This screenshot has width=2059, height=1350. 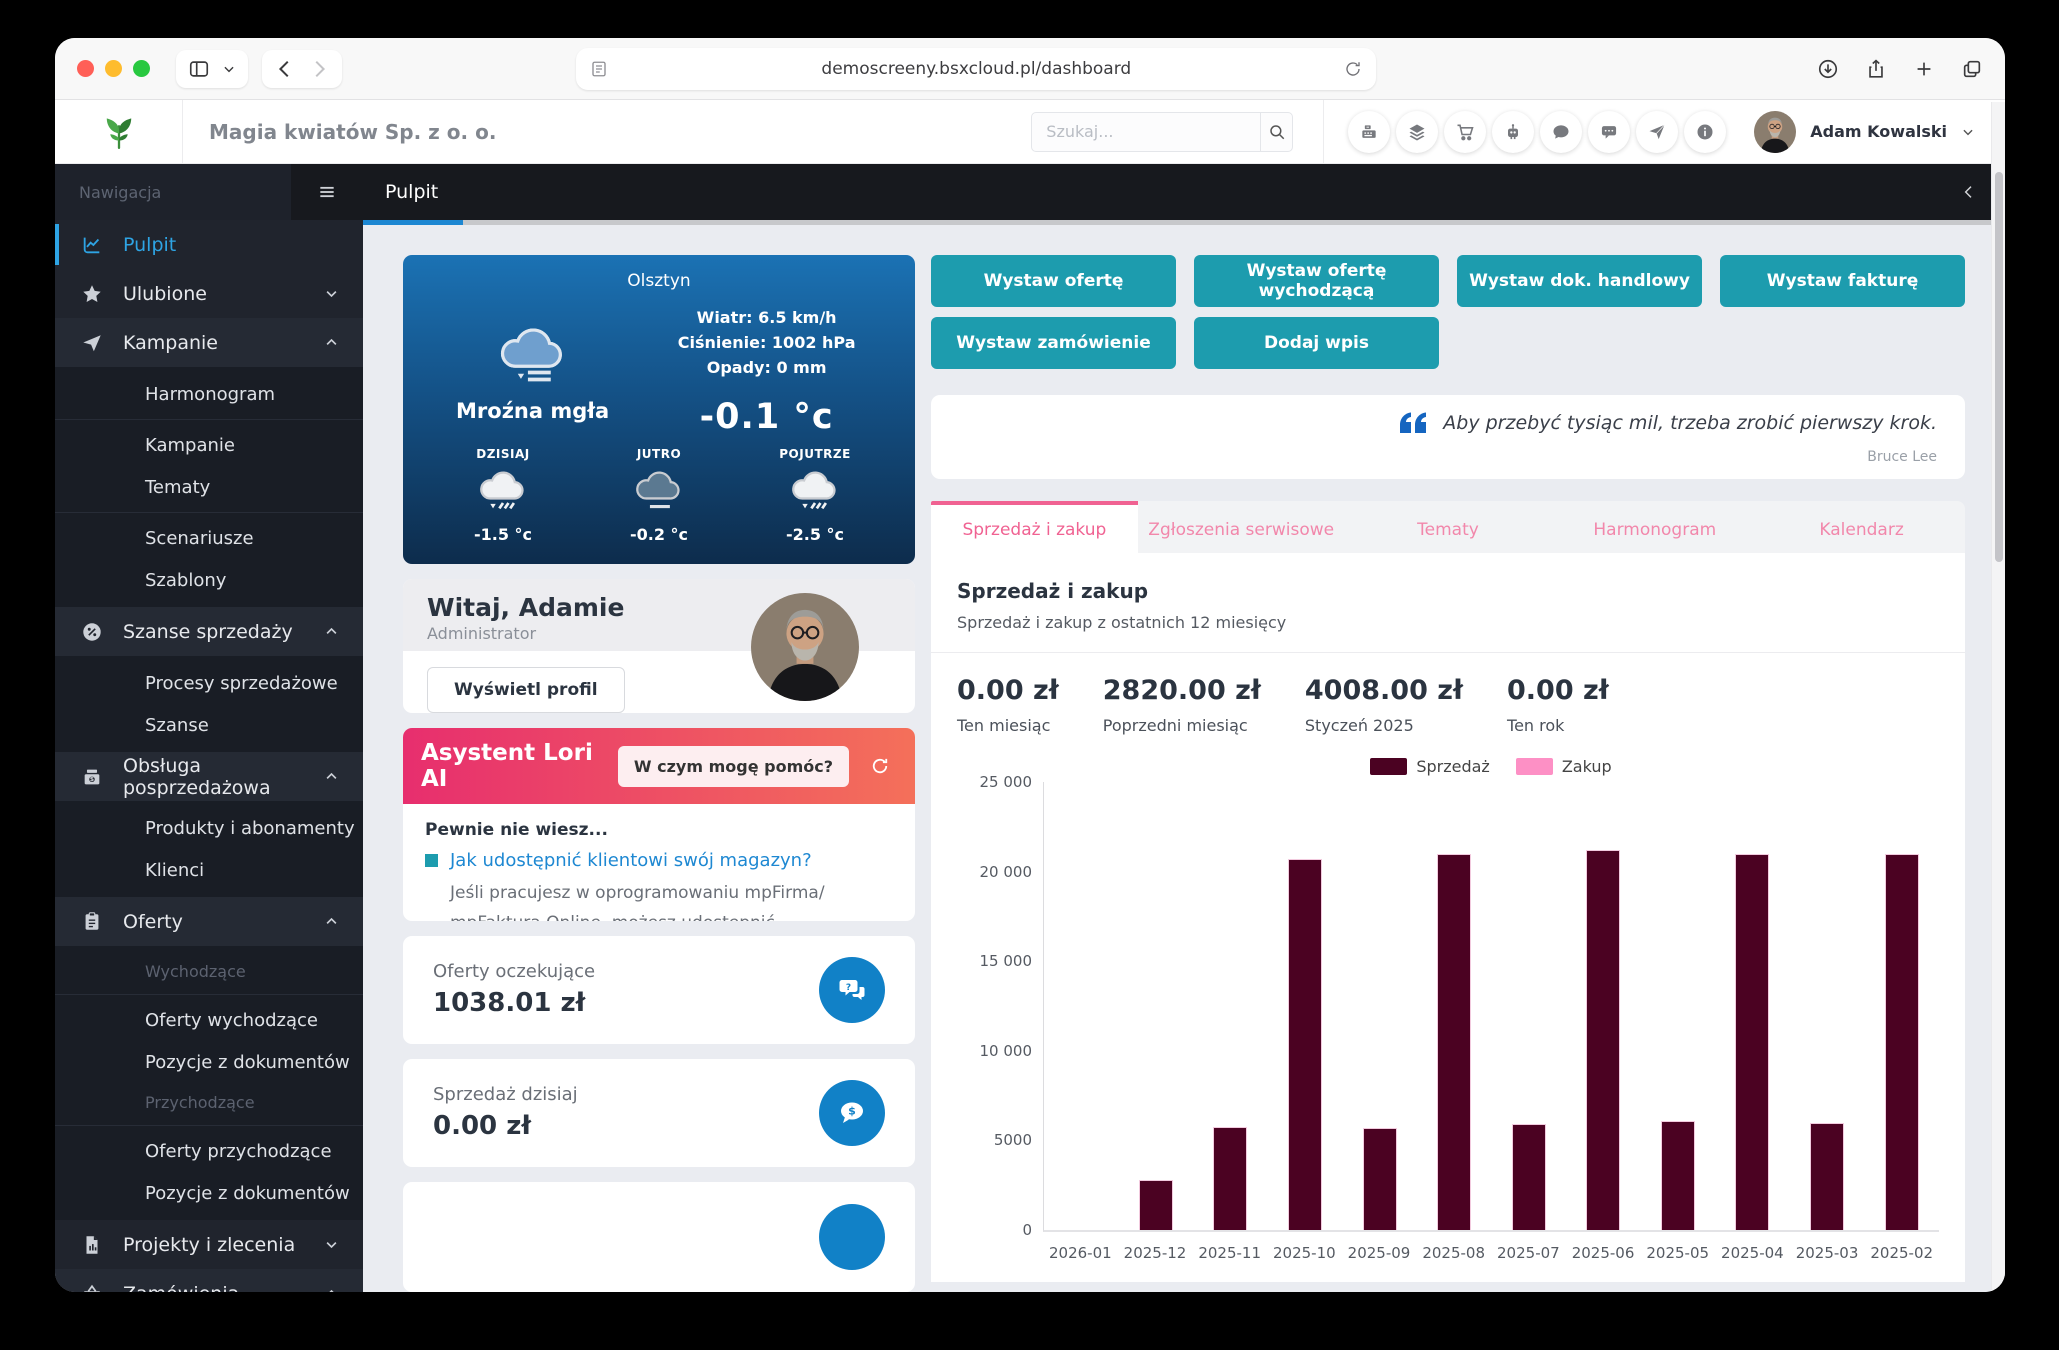 I want to click on assistant-question-link: Jak udostępnić klientowi swój magazyn?, so click(x=631, y=861).